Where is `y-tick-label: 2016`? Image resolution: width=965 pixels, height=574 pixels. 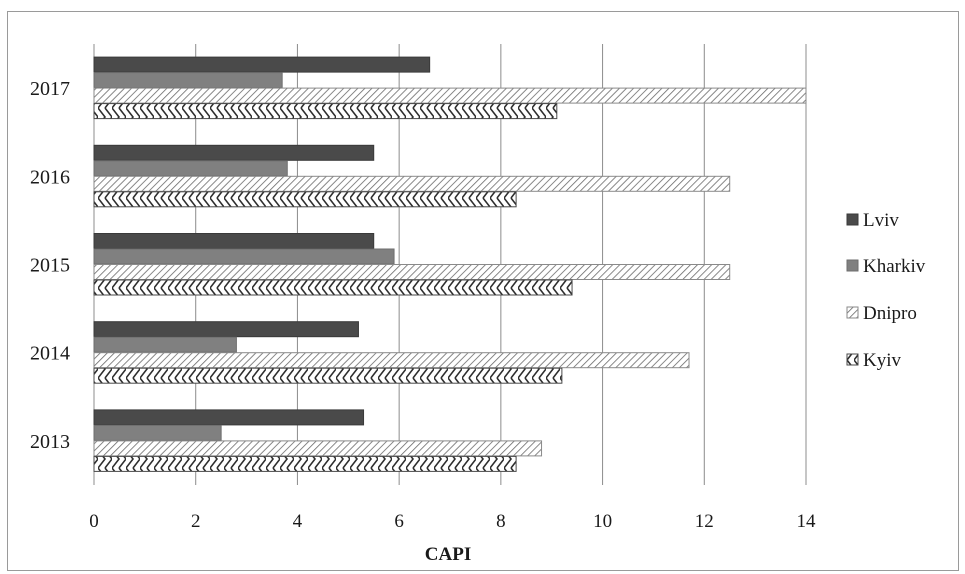 y-tick-label: 2016 is located at coordinates (50, 177).